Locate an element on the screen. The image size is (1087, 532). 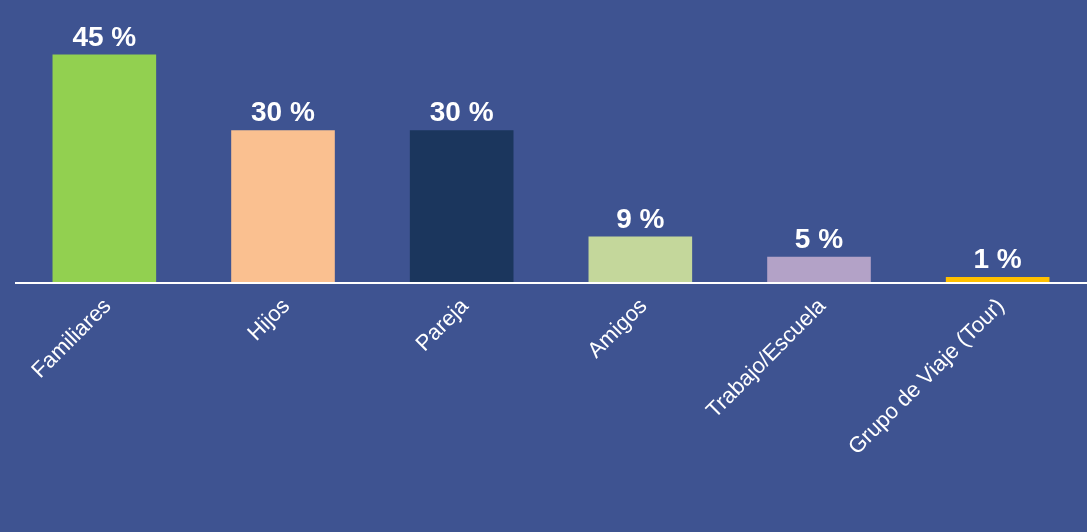
data-label: 9 % is located at coordinates (640, 218).